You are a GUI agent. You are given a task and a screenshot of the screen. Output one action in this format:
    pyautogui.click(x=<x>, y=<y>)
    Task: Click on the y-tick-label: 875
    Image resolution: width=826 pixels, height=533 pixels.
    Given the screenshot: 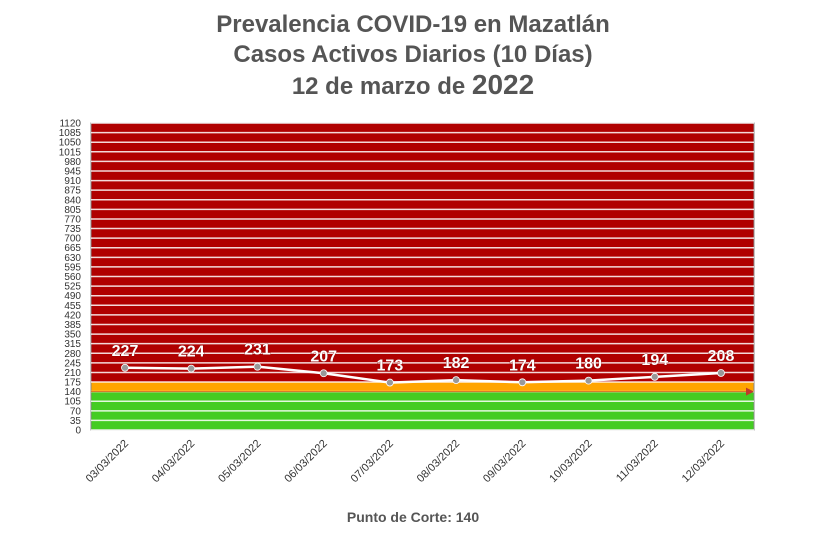 What is the action you would take?
    pyautogui.click(x=72, y=191)
    